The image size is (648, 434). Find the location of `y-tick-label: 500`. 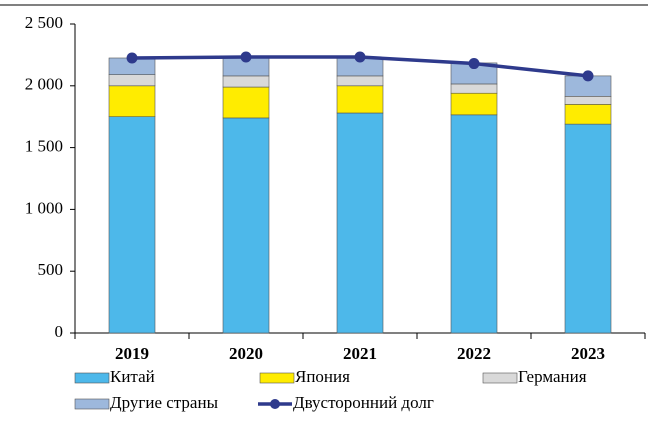

y-tick-label: 500 is located at coordinates (51, 269).